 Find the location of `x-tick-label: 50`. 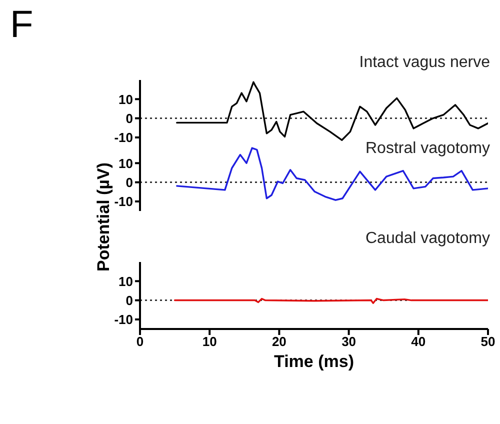

x-tick-label: 50 is located at coordinates (488, 342).